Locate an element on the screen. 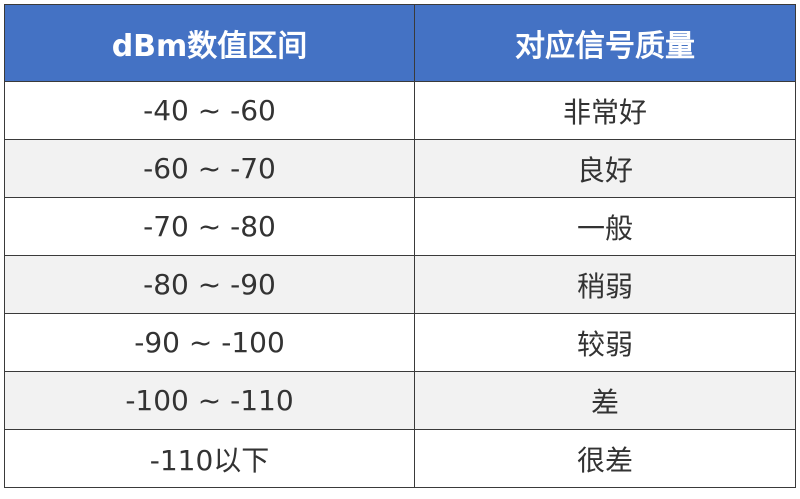 The width and height of the screenshot is (800, 499). table-row: -60 ~ -70 良好 is located at coordinates (400, 168).